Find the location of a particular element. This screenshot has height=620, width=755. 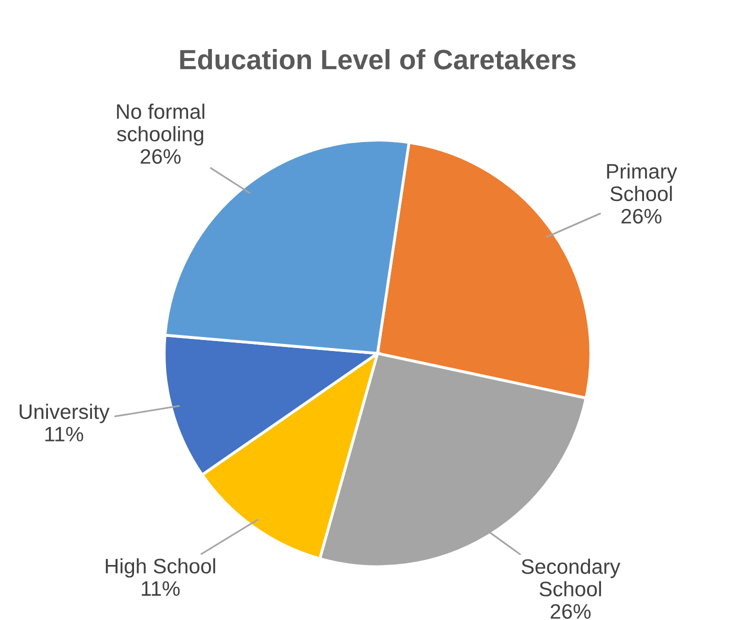

slice-label: Primary School is located at coordinates (642, 182).